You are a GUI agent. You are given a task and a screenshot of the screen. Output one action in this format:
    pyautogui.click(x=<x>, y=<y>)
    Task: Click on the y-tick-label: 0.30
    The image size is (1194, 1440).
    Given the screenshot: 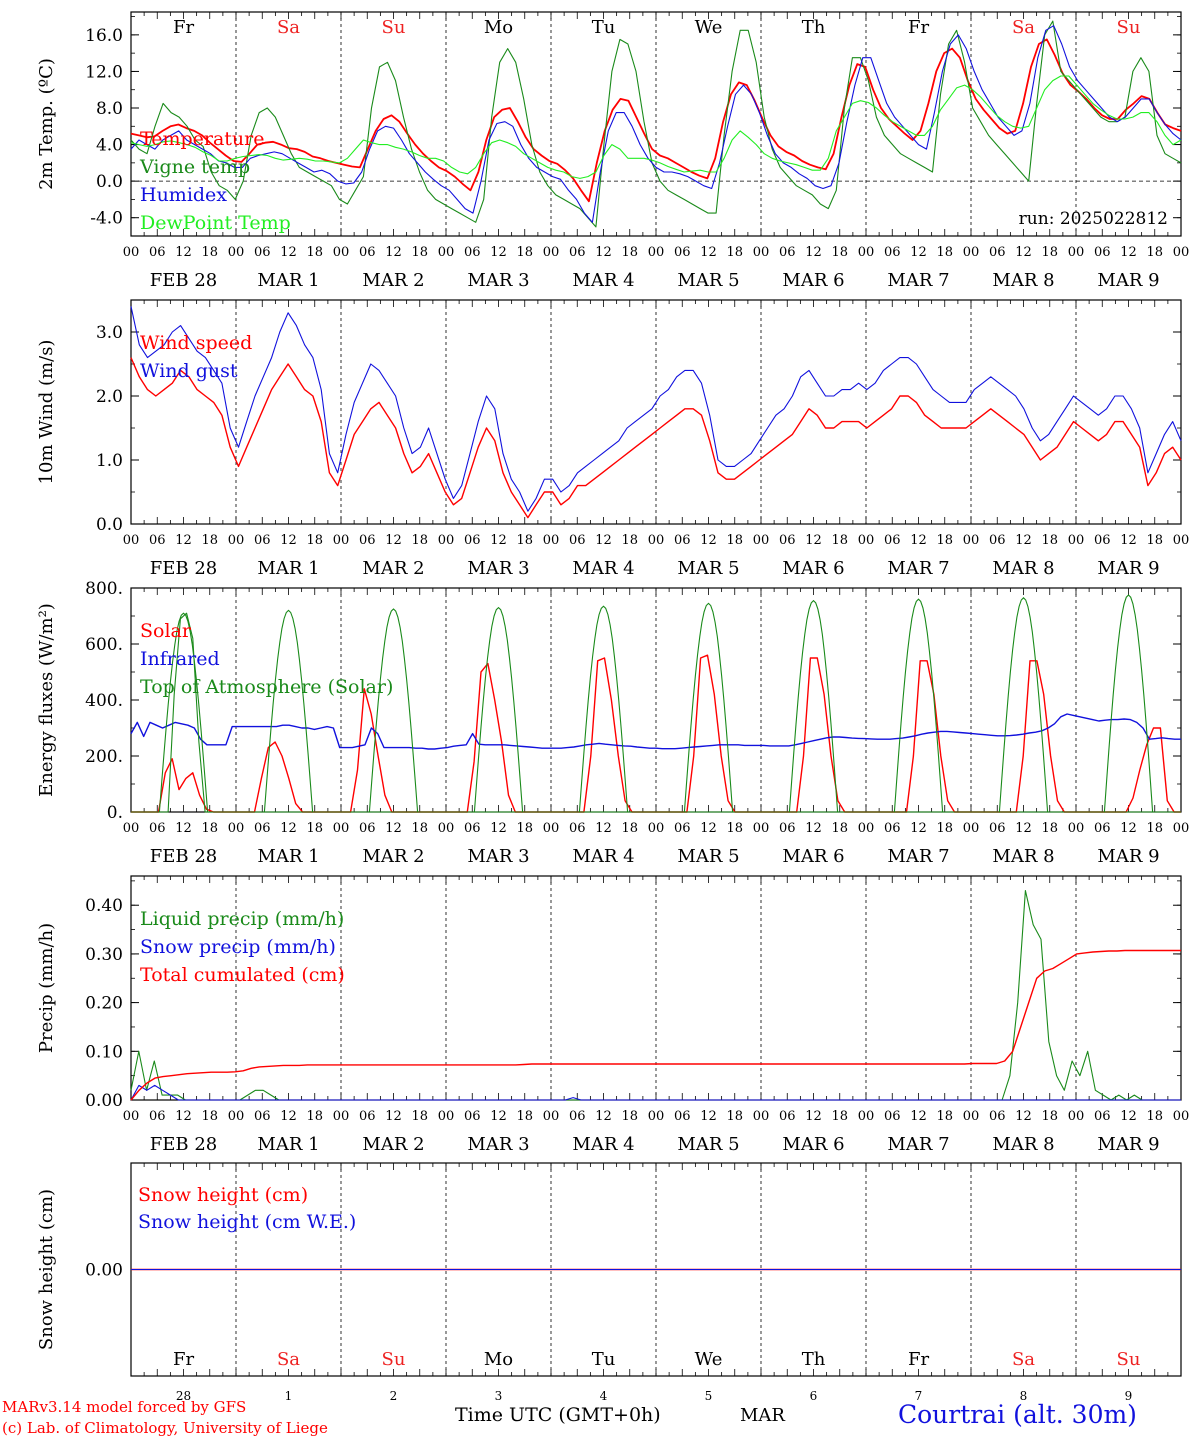 What is the action you would take?
    pyautogui.click(x=104, y=955)
    